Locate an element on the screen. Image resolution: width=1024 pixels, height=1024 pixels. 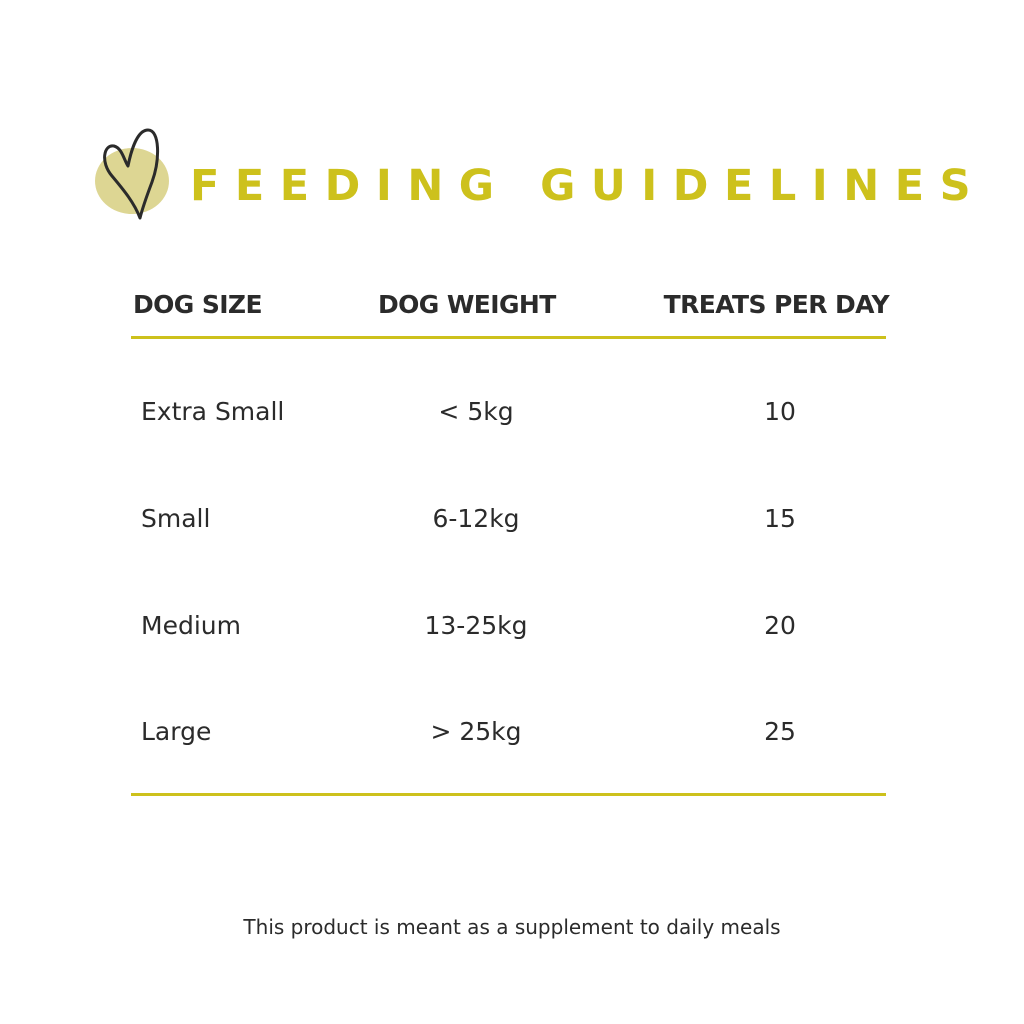
heart-icon is located at coordinates (132, 174).